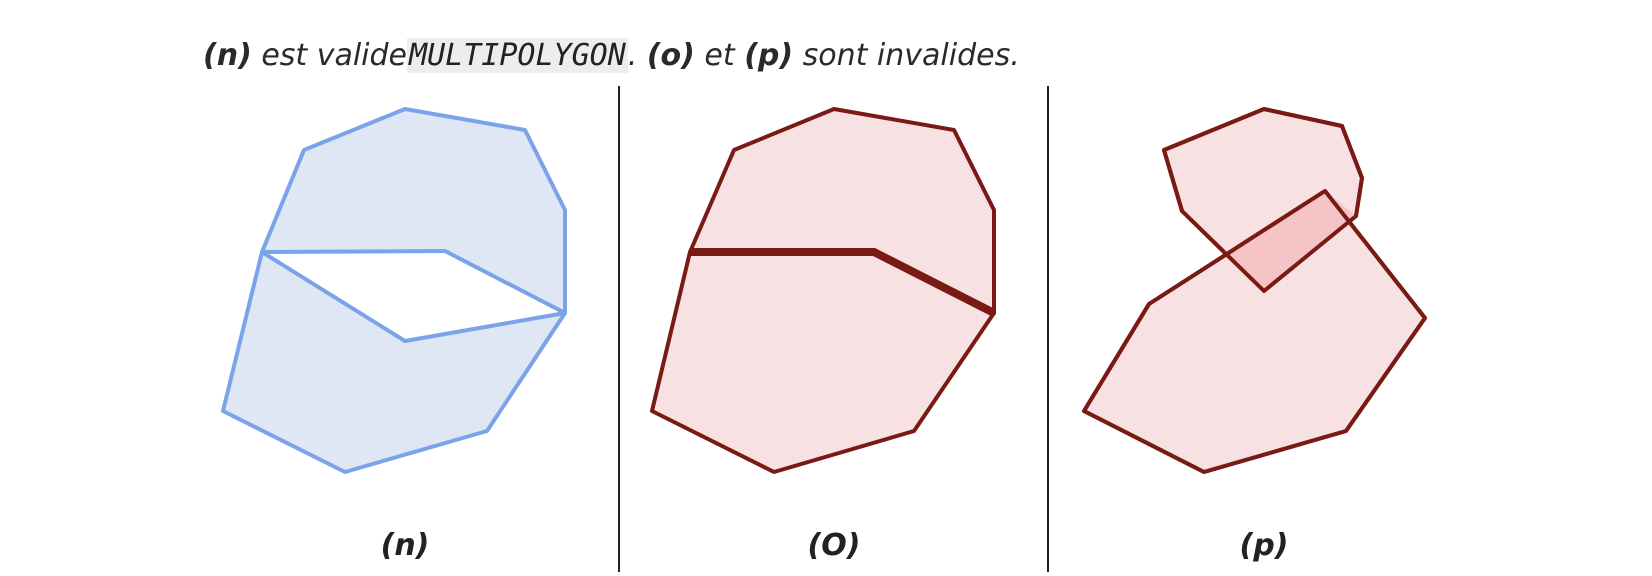 The width and height of the screenshot is (1652, 576). I want to click on shared-edge-o, so click(843, 282).